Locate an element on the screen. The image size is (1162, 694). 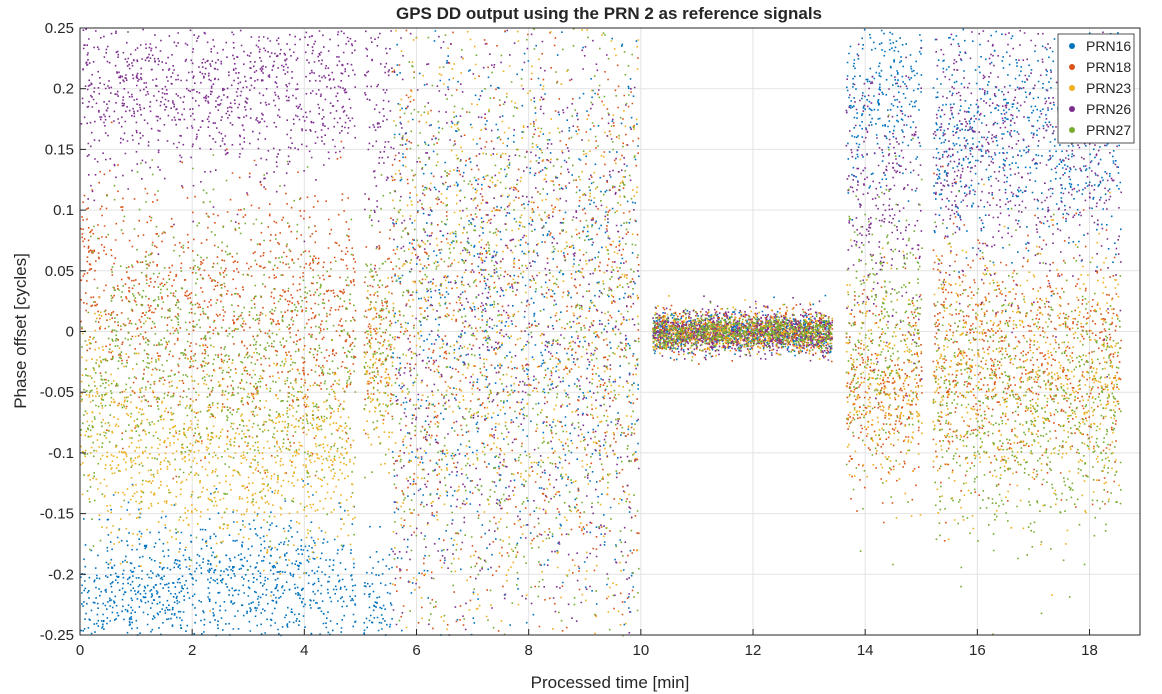
y-tick-label: -0.25 is located at coordinates (57, 635).